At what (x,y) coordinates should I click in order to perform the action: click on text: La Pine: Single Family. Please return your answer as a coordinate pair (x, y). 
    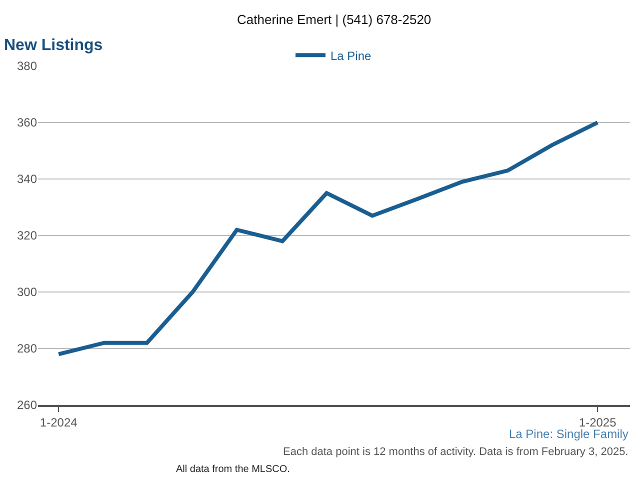
    Looking at the image, I should click on (568, 434).